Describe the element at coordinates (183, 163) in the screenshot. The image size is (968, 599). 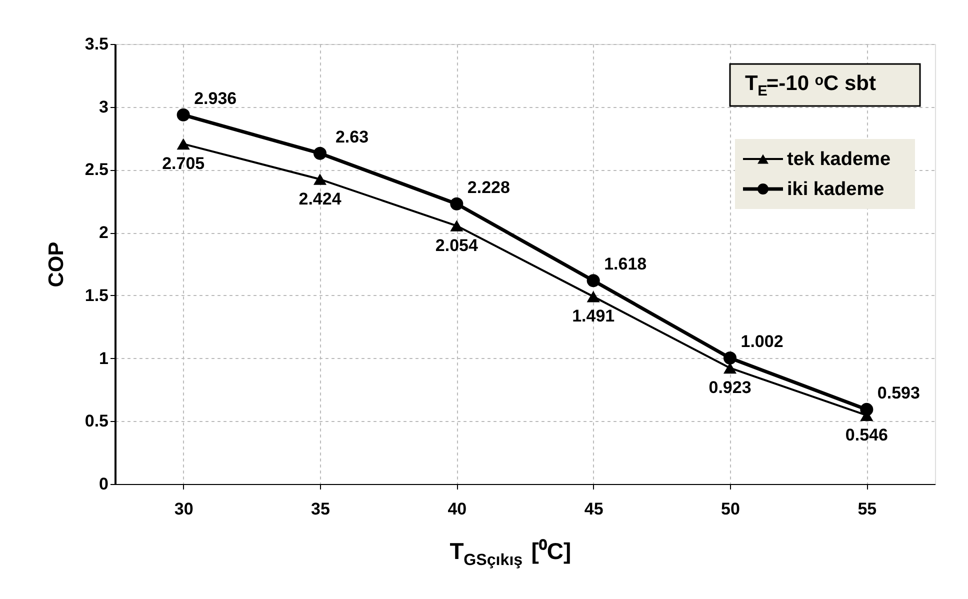
I see `data-label: 2.705` at that location.